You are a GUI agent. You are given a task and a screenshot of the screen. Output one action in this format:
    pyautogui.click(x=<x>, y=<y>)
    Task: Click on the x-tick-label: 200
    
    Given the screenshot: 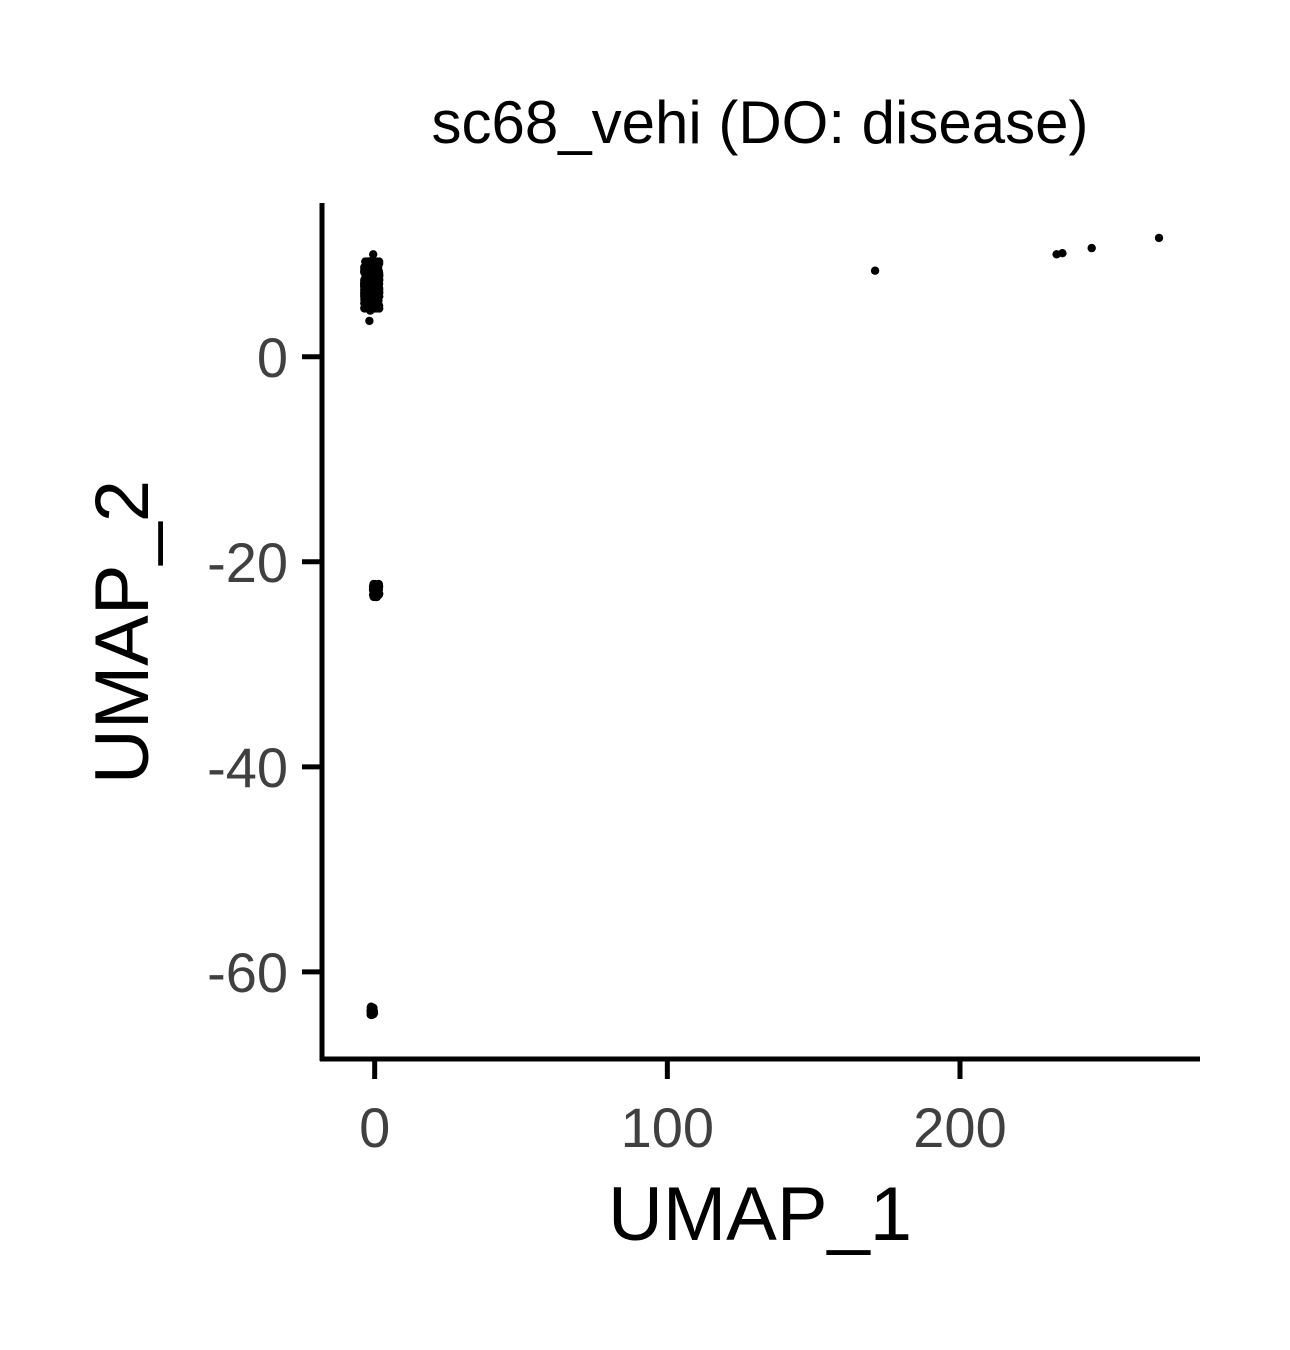 What is the action you would take?
    pyautogui.click(x=959, y=1127)
    